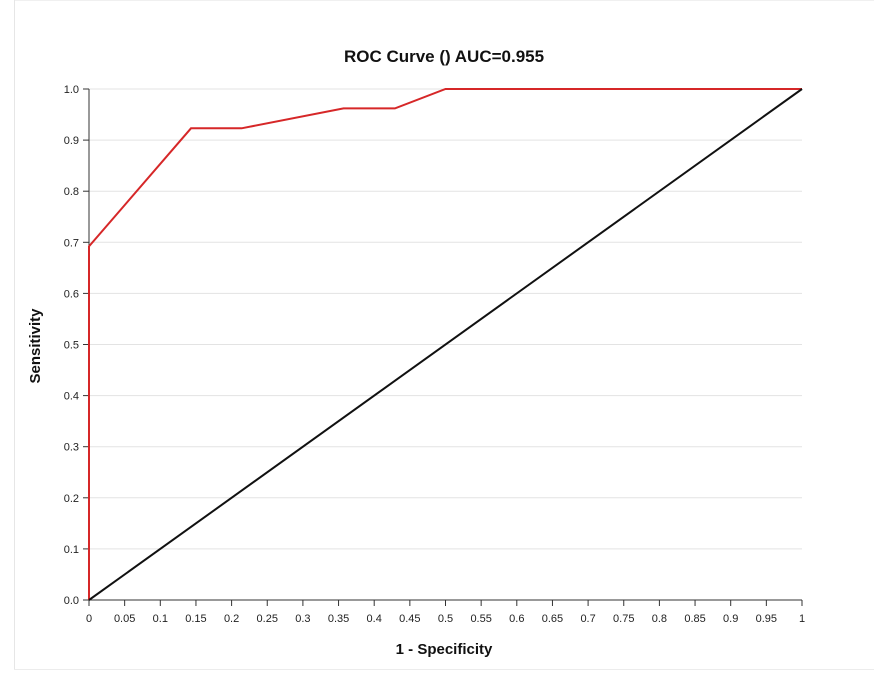 Image resolution: width=874 pixels, height=675 pixels. What do you see at coordinates (730, 619) in the screenshot?
I see `x-tick-label: 0.9` at bounding box center [730, 619].